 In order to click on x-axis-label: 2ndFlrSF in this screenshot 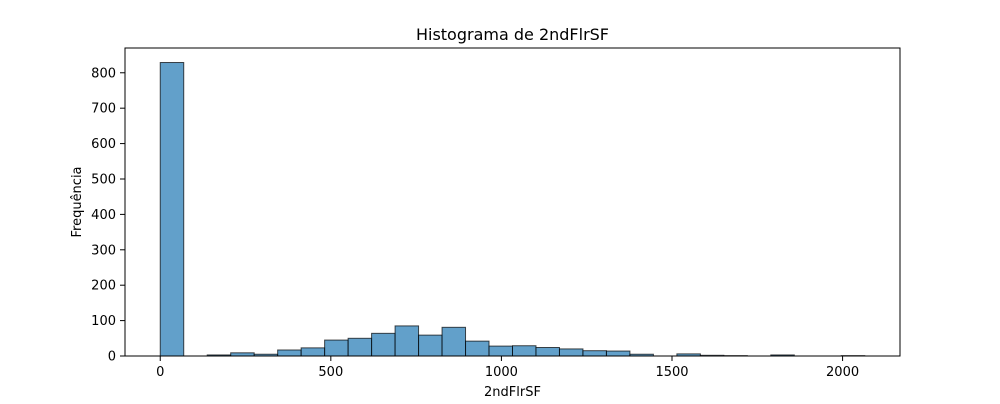, I will do `click(512, 392)`.